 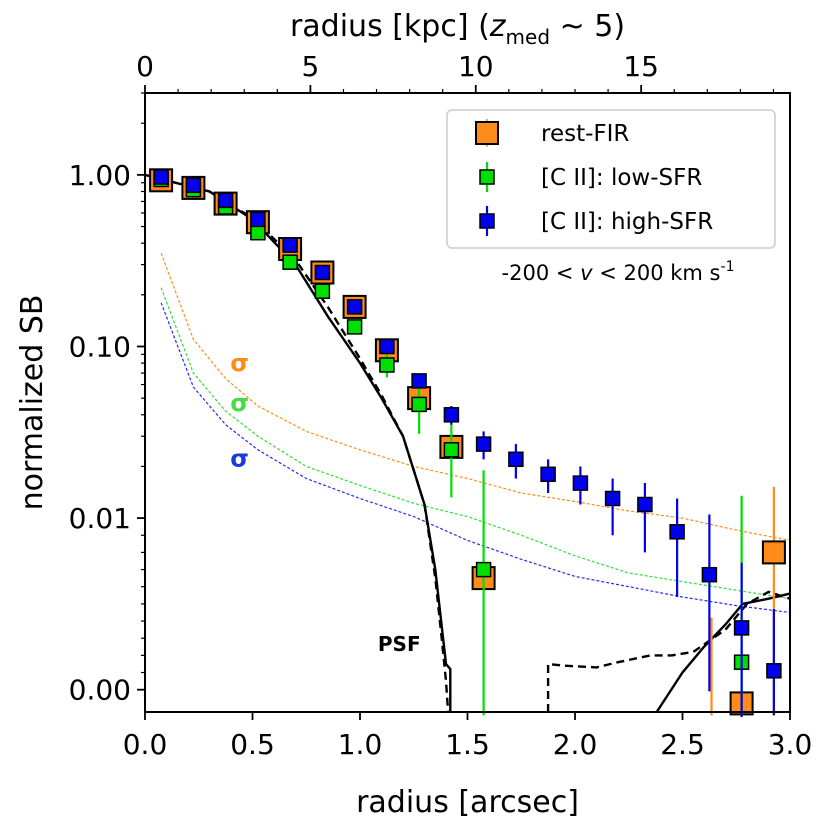 I want to click on x-axis-title: radius [arcsec], so click(x=467, y=802).